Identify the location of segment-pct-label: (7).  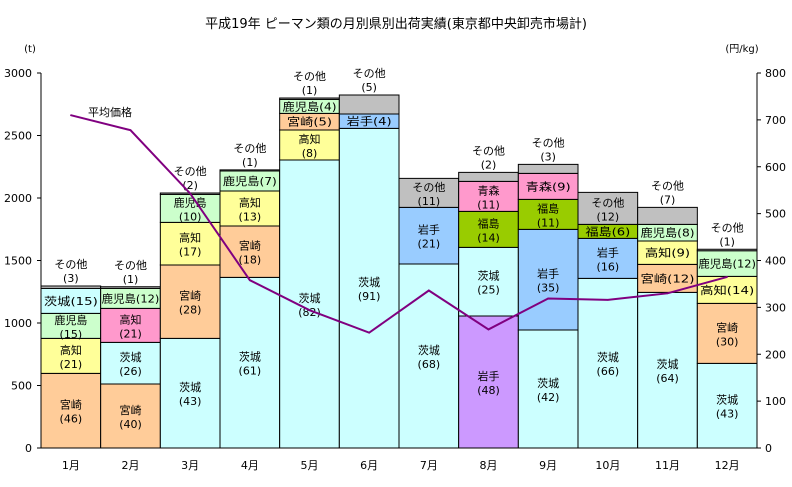
(668, 199).